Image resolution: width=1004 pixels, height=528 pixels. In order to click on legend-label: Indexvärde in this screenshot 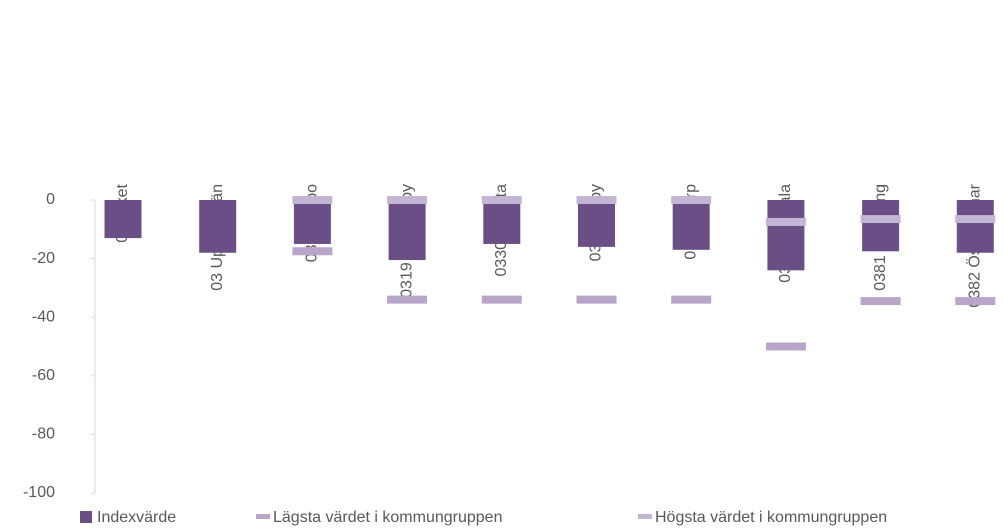, I will do `click(136, 517)`.